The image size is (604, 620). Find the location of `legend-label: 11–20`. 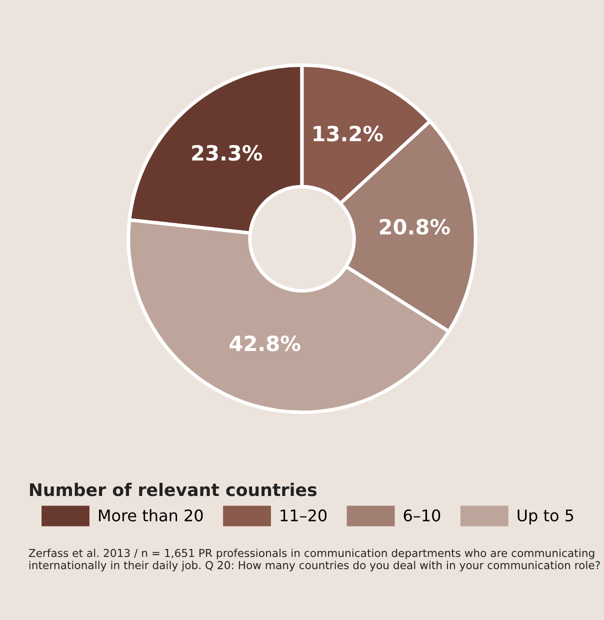

legend-label: 11–20 is located at coordinates (303, 515).